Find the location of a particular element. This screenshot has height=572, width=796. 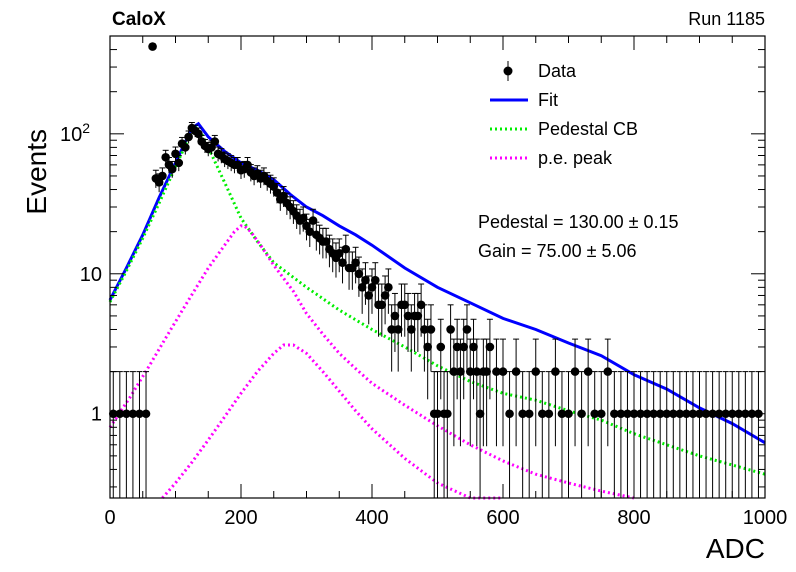

y-axis-title: Events is located at coordinates (36, 172).